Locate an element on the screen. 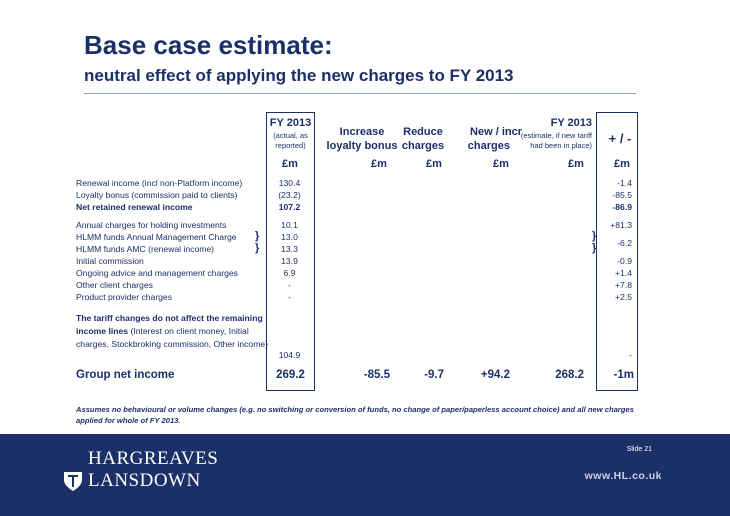 The width and height of the screenshot is (730, 516). row-fy: 13.0 is located at coordinates (289, 237).